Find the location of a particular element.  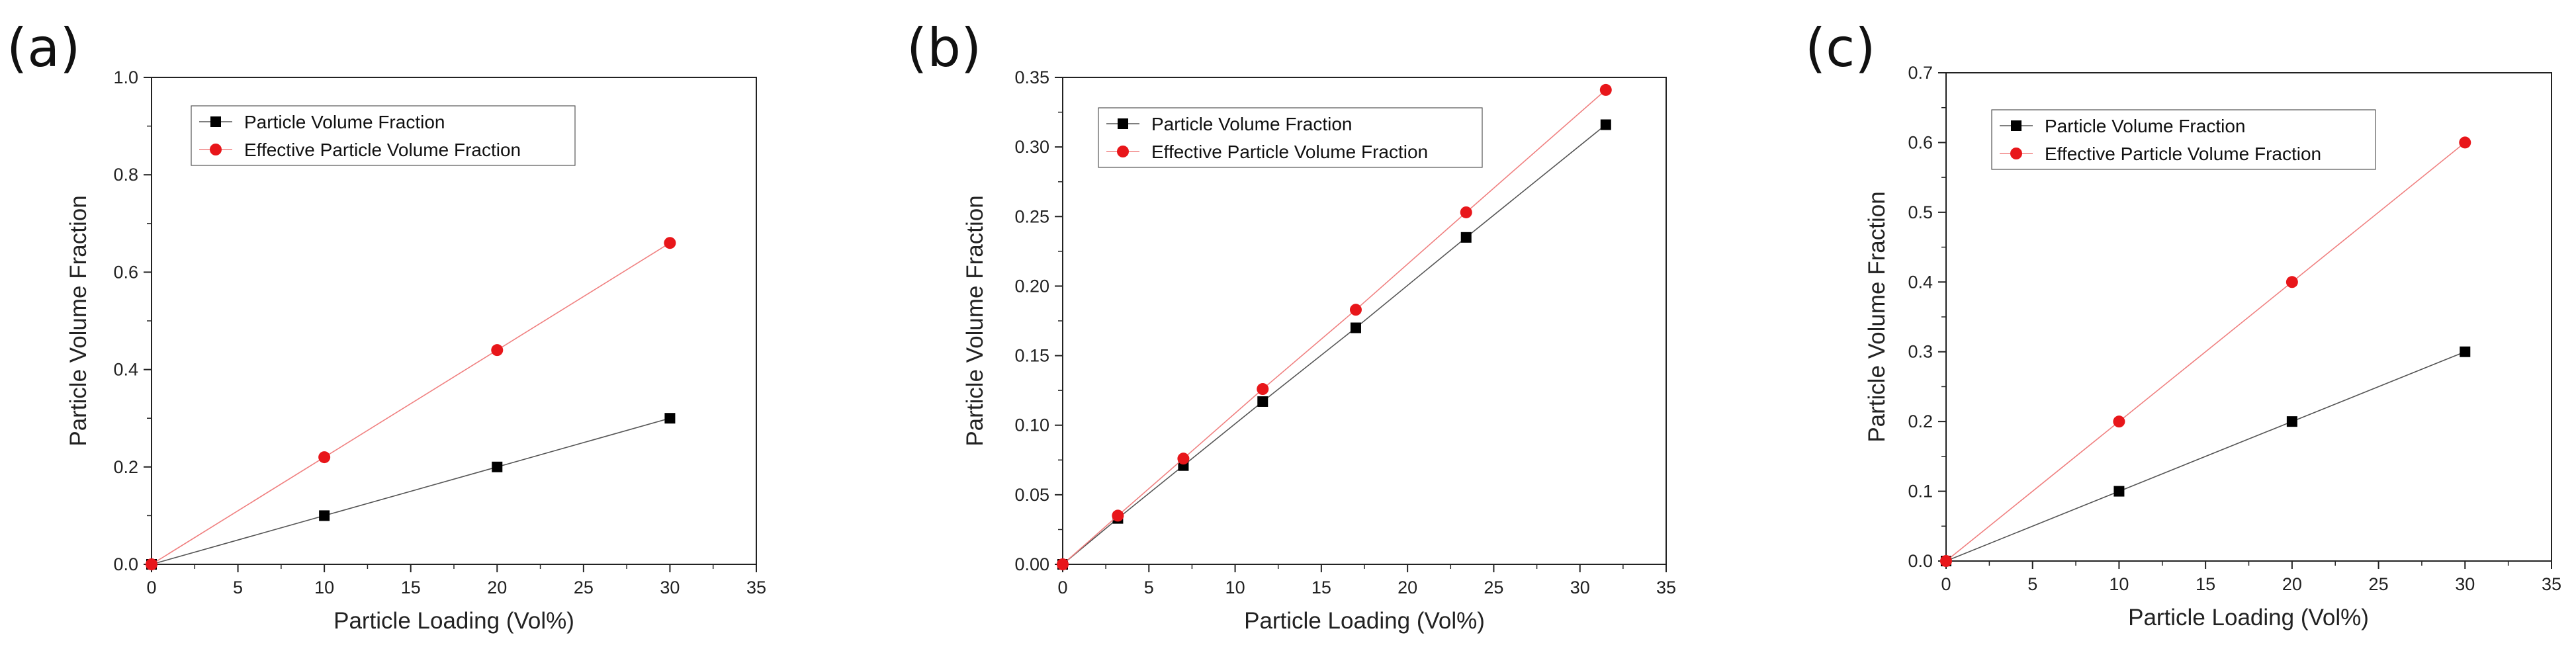

y-tick-label: 0.05 is located at coordinates (1031, 495).